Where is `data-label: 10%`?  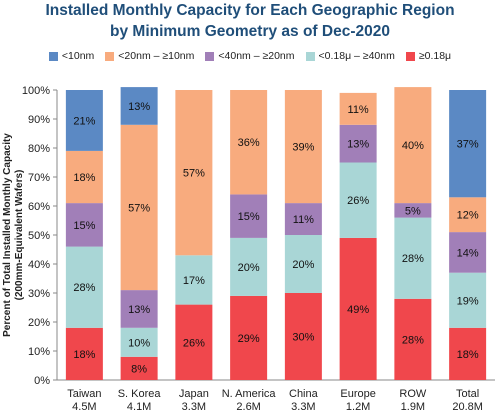 data-label: 10% is located at coordinates (139, 343).